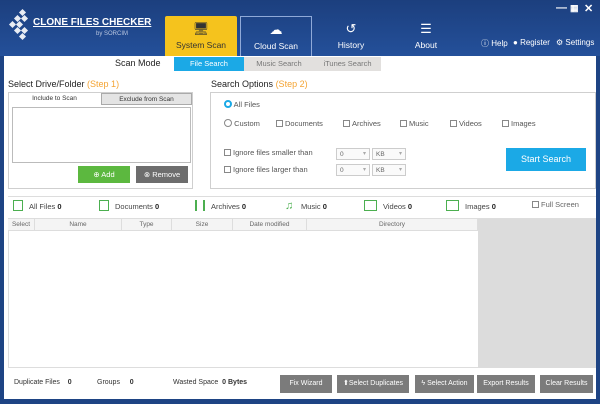 The height and width of the screenshot is (404, 600). Describe the element at coordinates (131, 382) in the screenshot. I see `groups-value: 0` at that location.